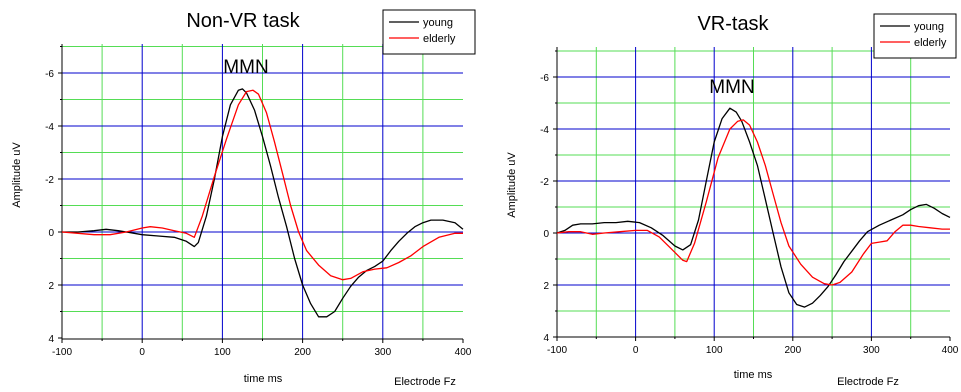 This screenshot has width=961, height=392. Describe the element at coordinates (546, 338) in the screenshot. I see `chart2-y-tick-label: 4` at that location.